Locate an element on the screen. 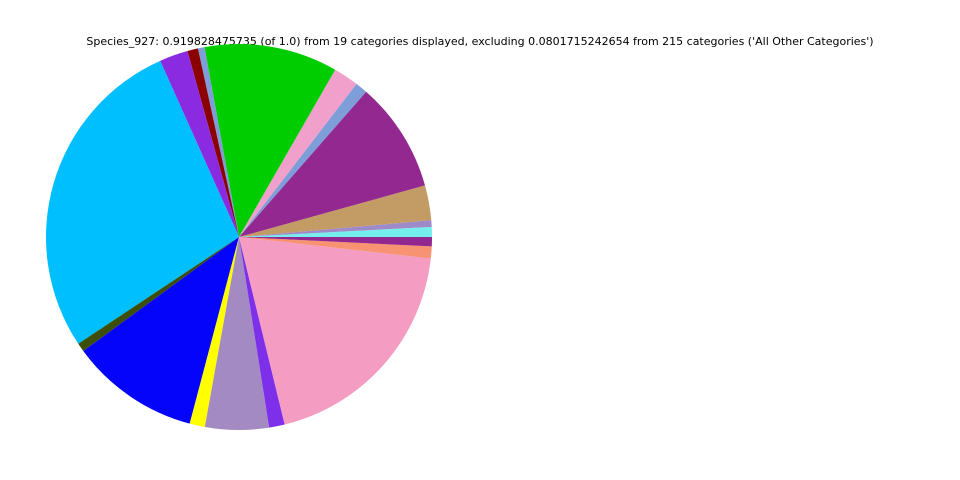  pie-slice-cyan is located at coordinates (335, 231).